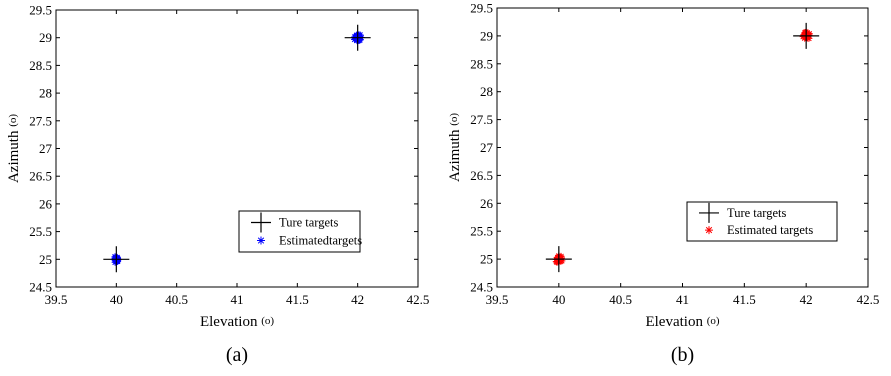  I want to click on panel-label: (b), so click(682, 355).